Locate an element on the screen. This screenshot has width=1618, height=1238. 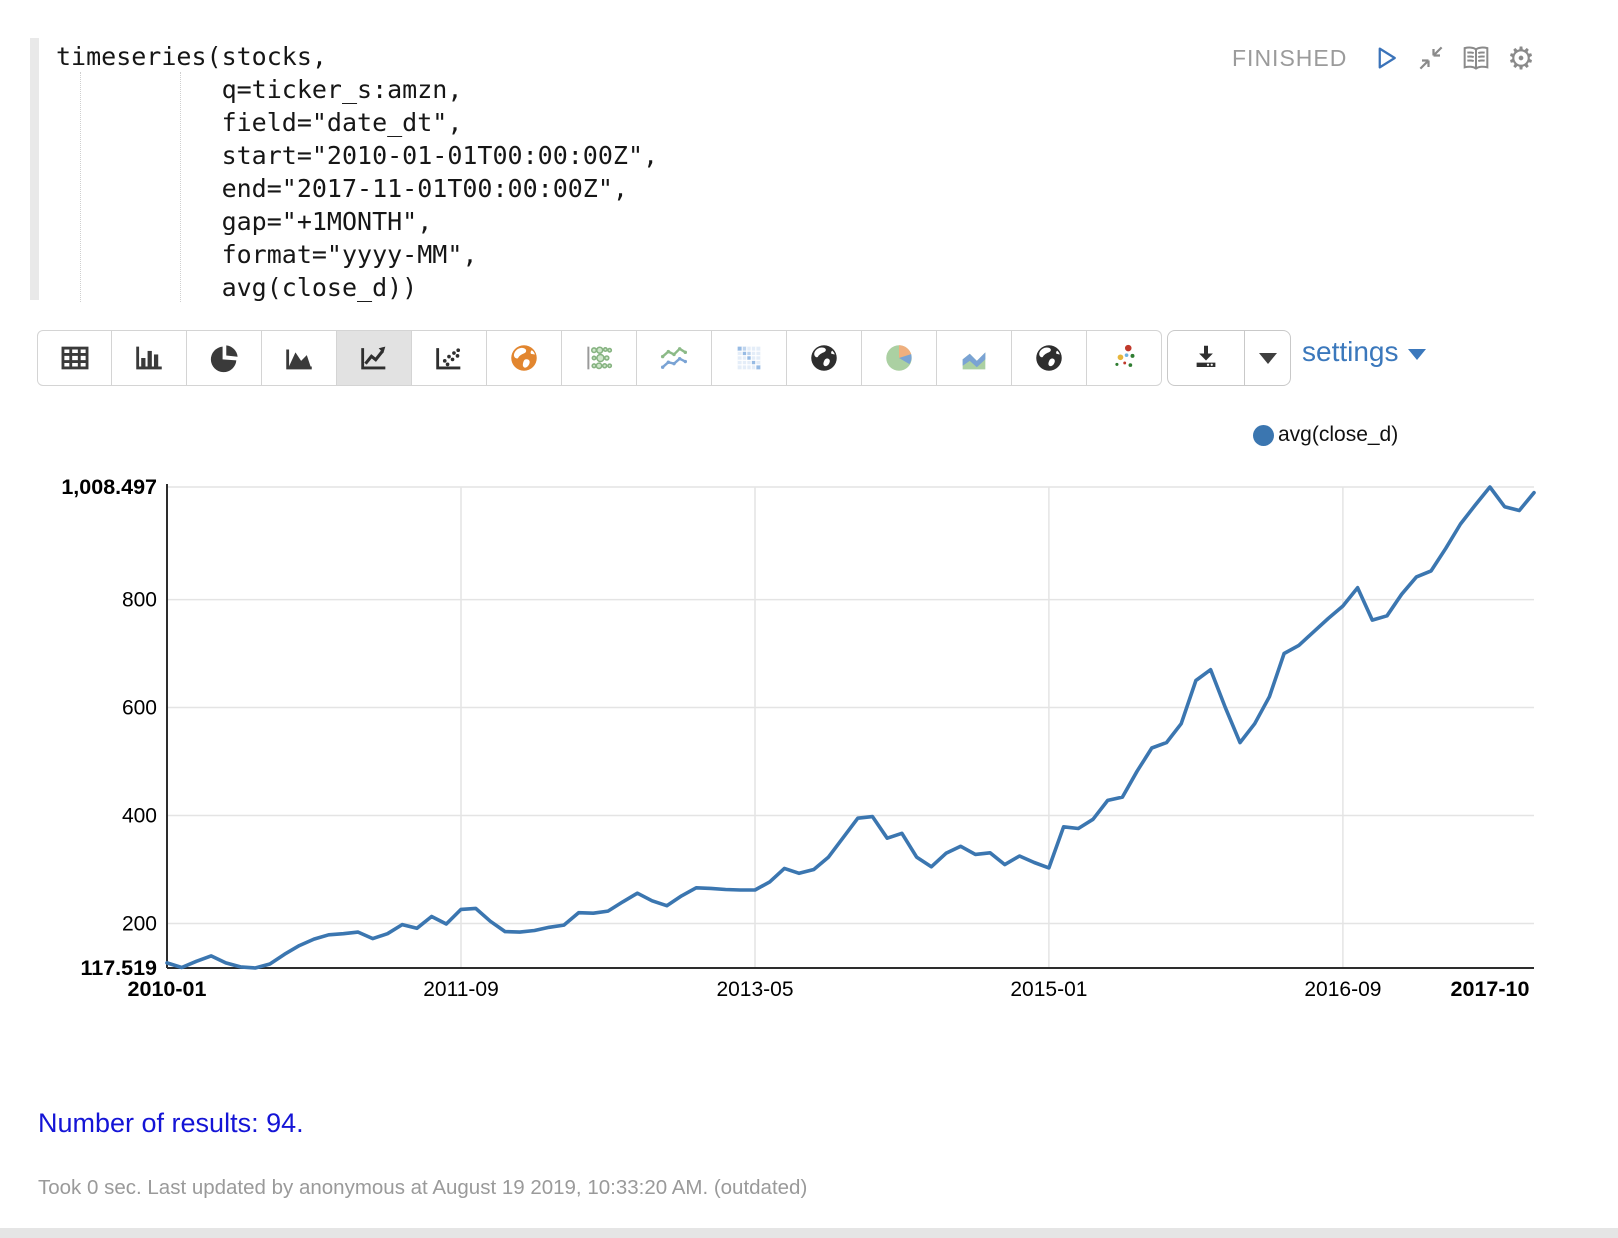
settings-link: settings is located at coordinates (1364, 352).